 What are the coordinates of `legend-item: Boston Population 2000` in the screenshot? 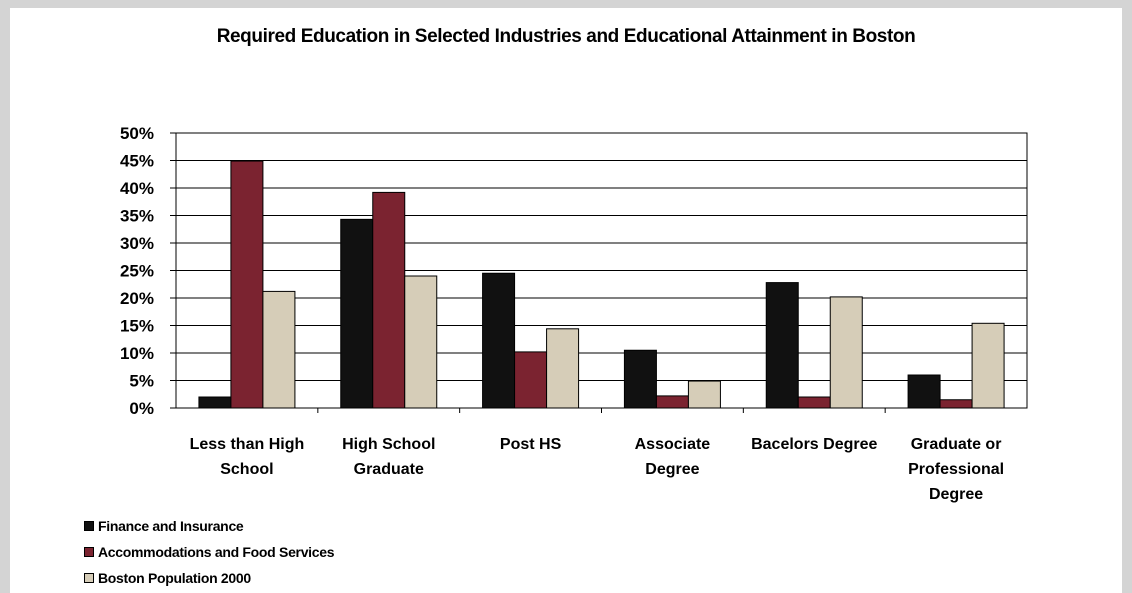 It's located at (209, 578).